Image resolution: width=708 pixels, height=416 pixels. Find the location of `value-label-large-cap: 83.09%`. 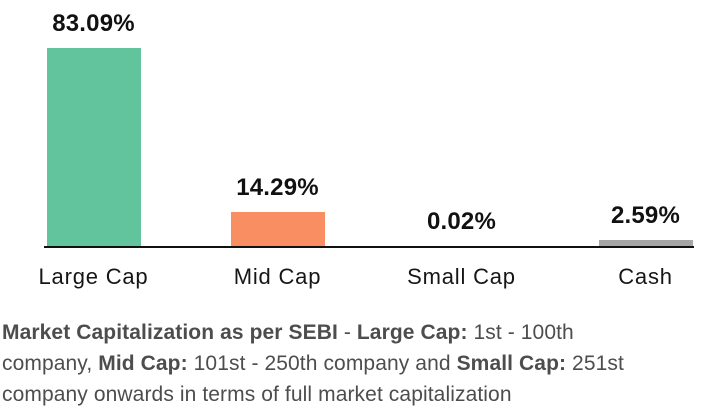

value-label-large-cap: 83.09% is located at coordinates (93, 23).